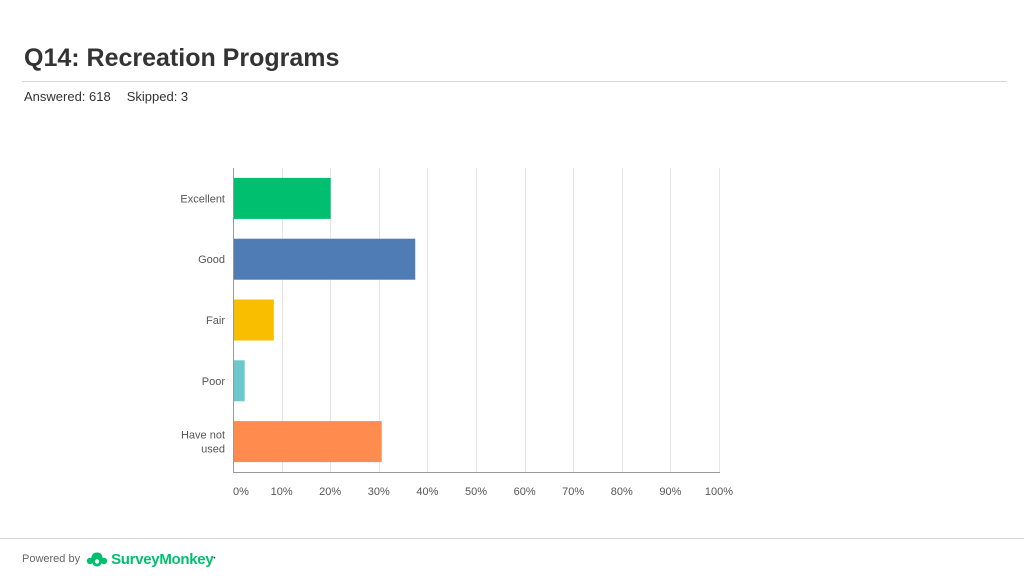 The image size is (1024, 576). I want to click on bar-good, so click(324, 259).